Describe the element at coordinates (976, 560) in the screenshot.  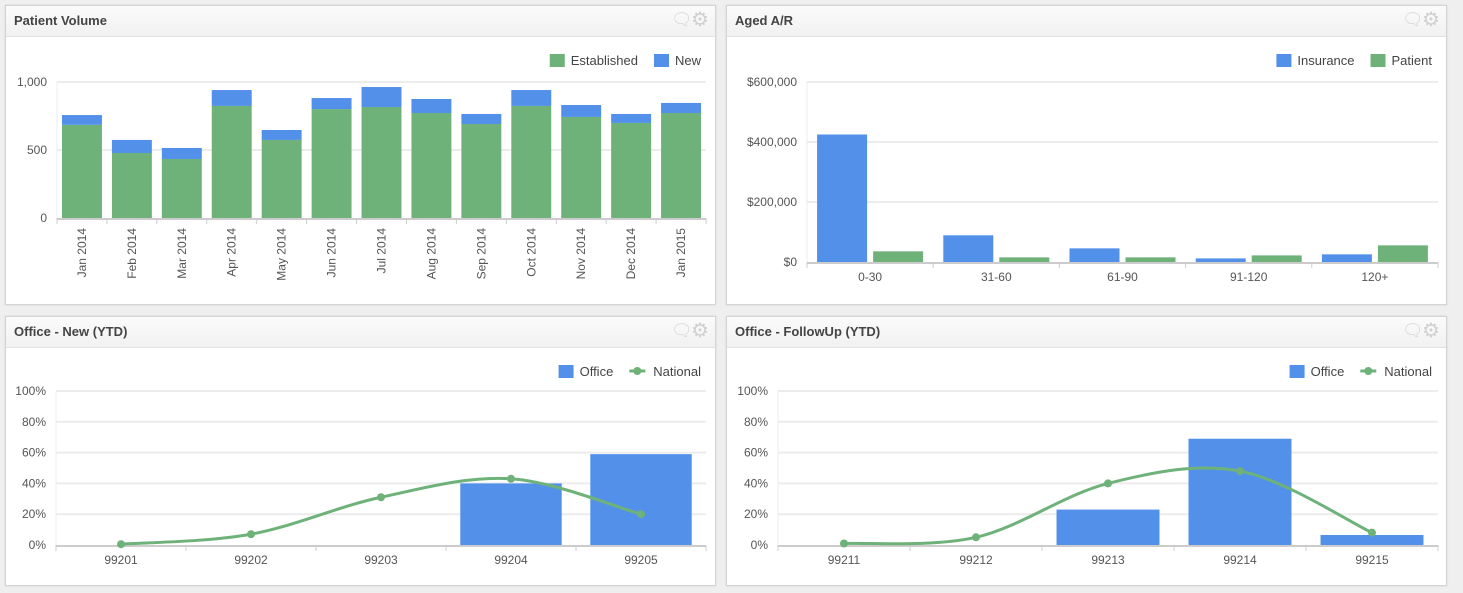
I see `x-tick-label: 99212` at that location.